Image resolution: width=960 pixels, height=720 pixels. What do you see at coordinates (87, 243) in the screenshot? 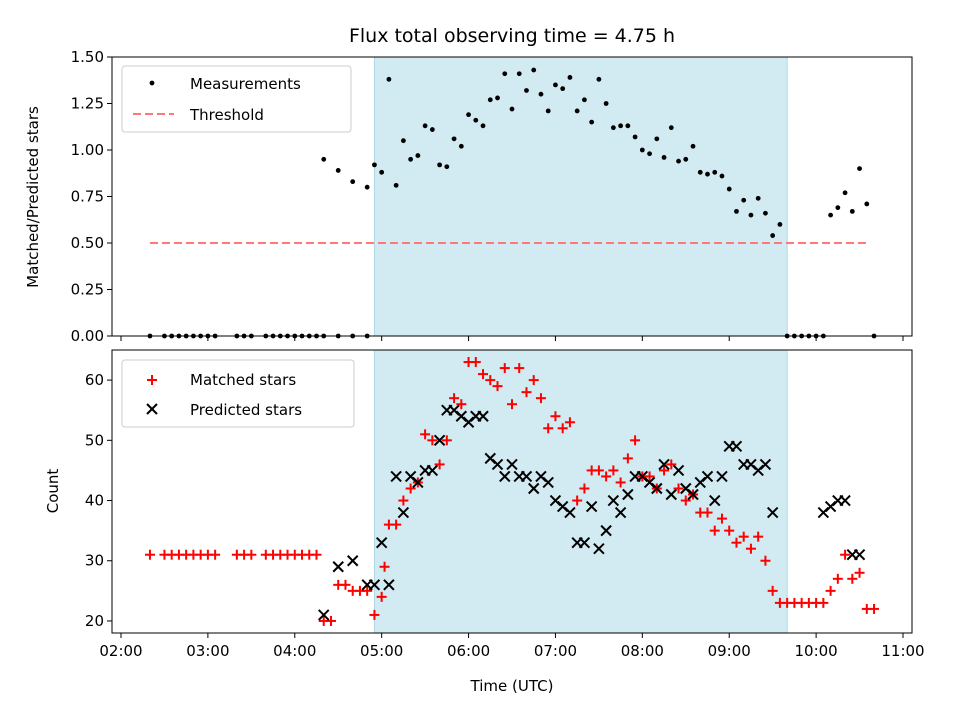
I see `y-tick-label: 0.50` at bounding box center [87, 243].